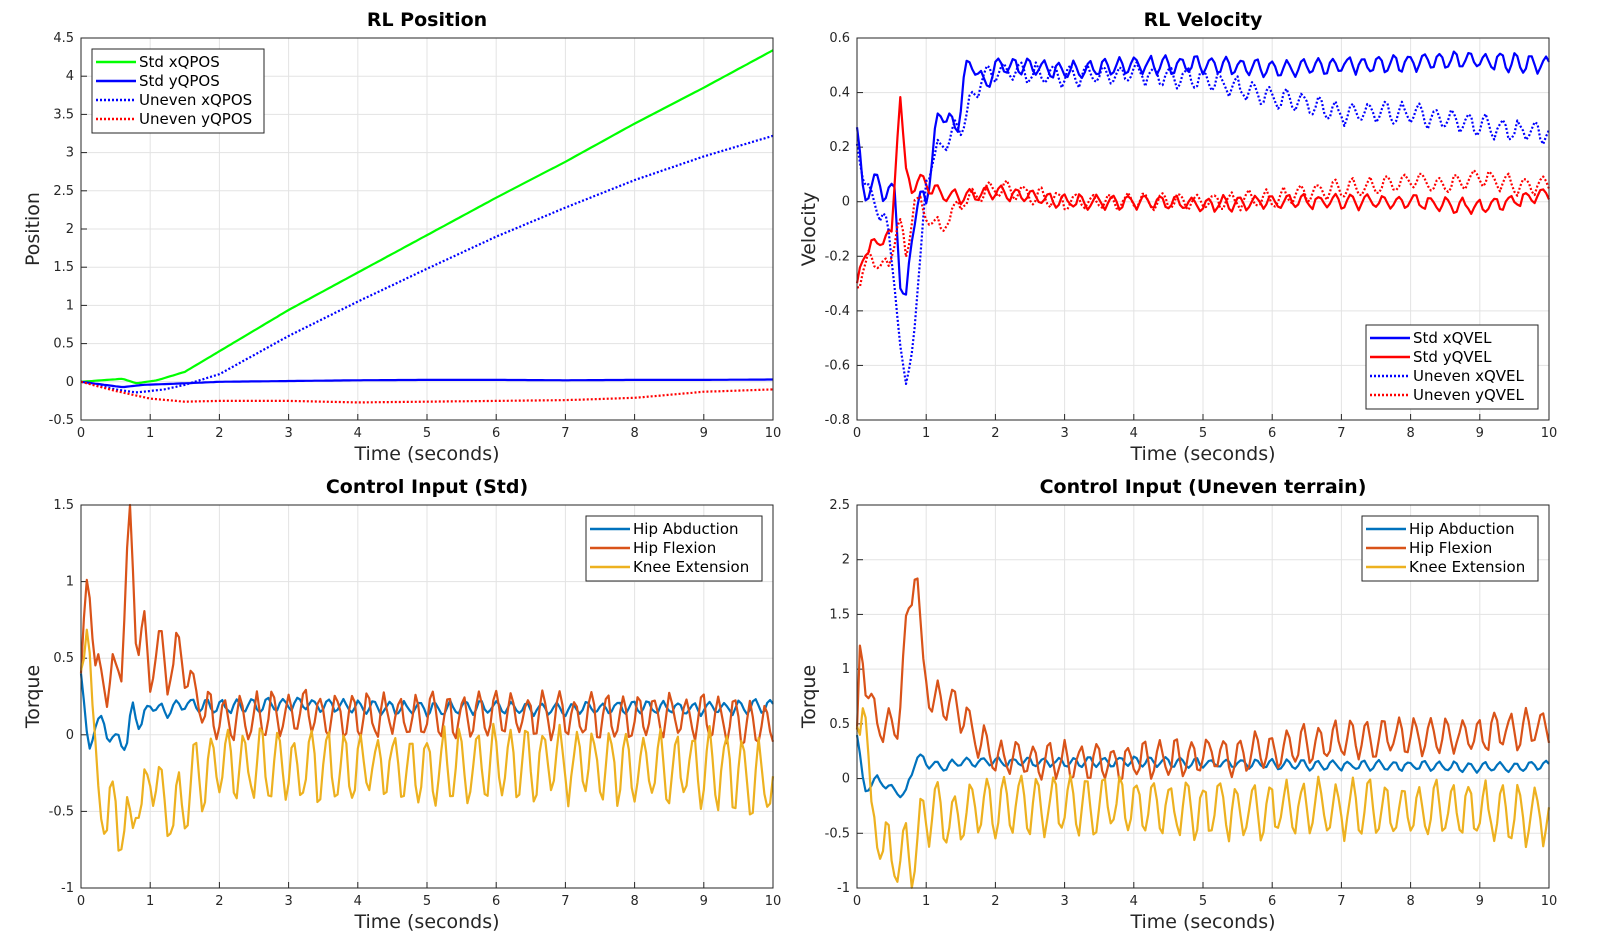  What do you see at coordinates (427, 20) in the screenshot?
I see `chart-title: RL Position` at bounding box center [427, 20].